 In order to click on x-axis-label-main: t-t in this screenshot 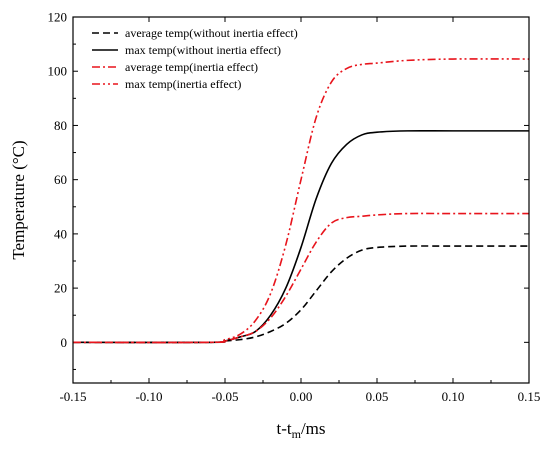, I will do `click(283, 428)`.